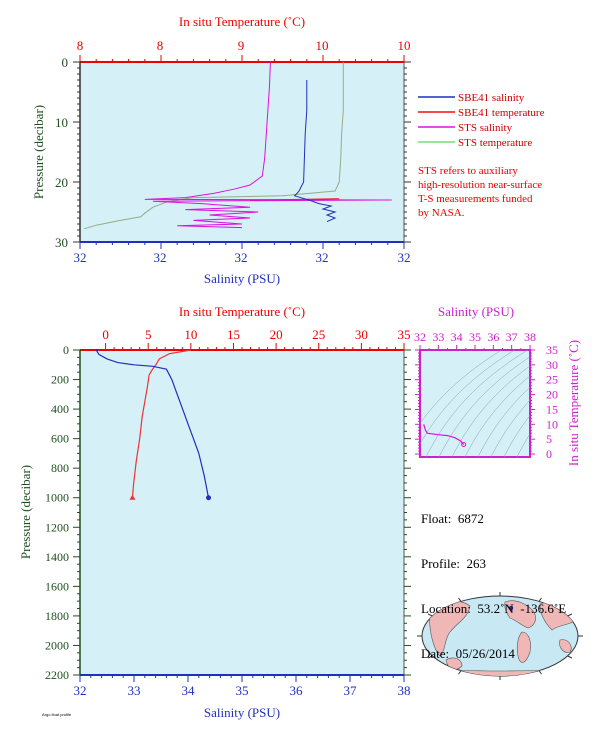 This screenshot has height=736, width=601. I want to click on pressure-tick-label: 200, so click(60, 380).